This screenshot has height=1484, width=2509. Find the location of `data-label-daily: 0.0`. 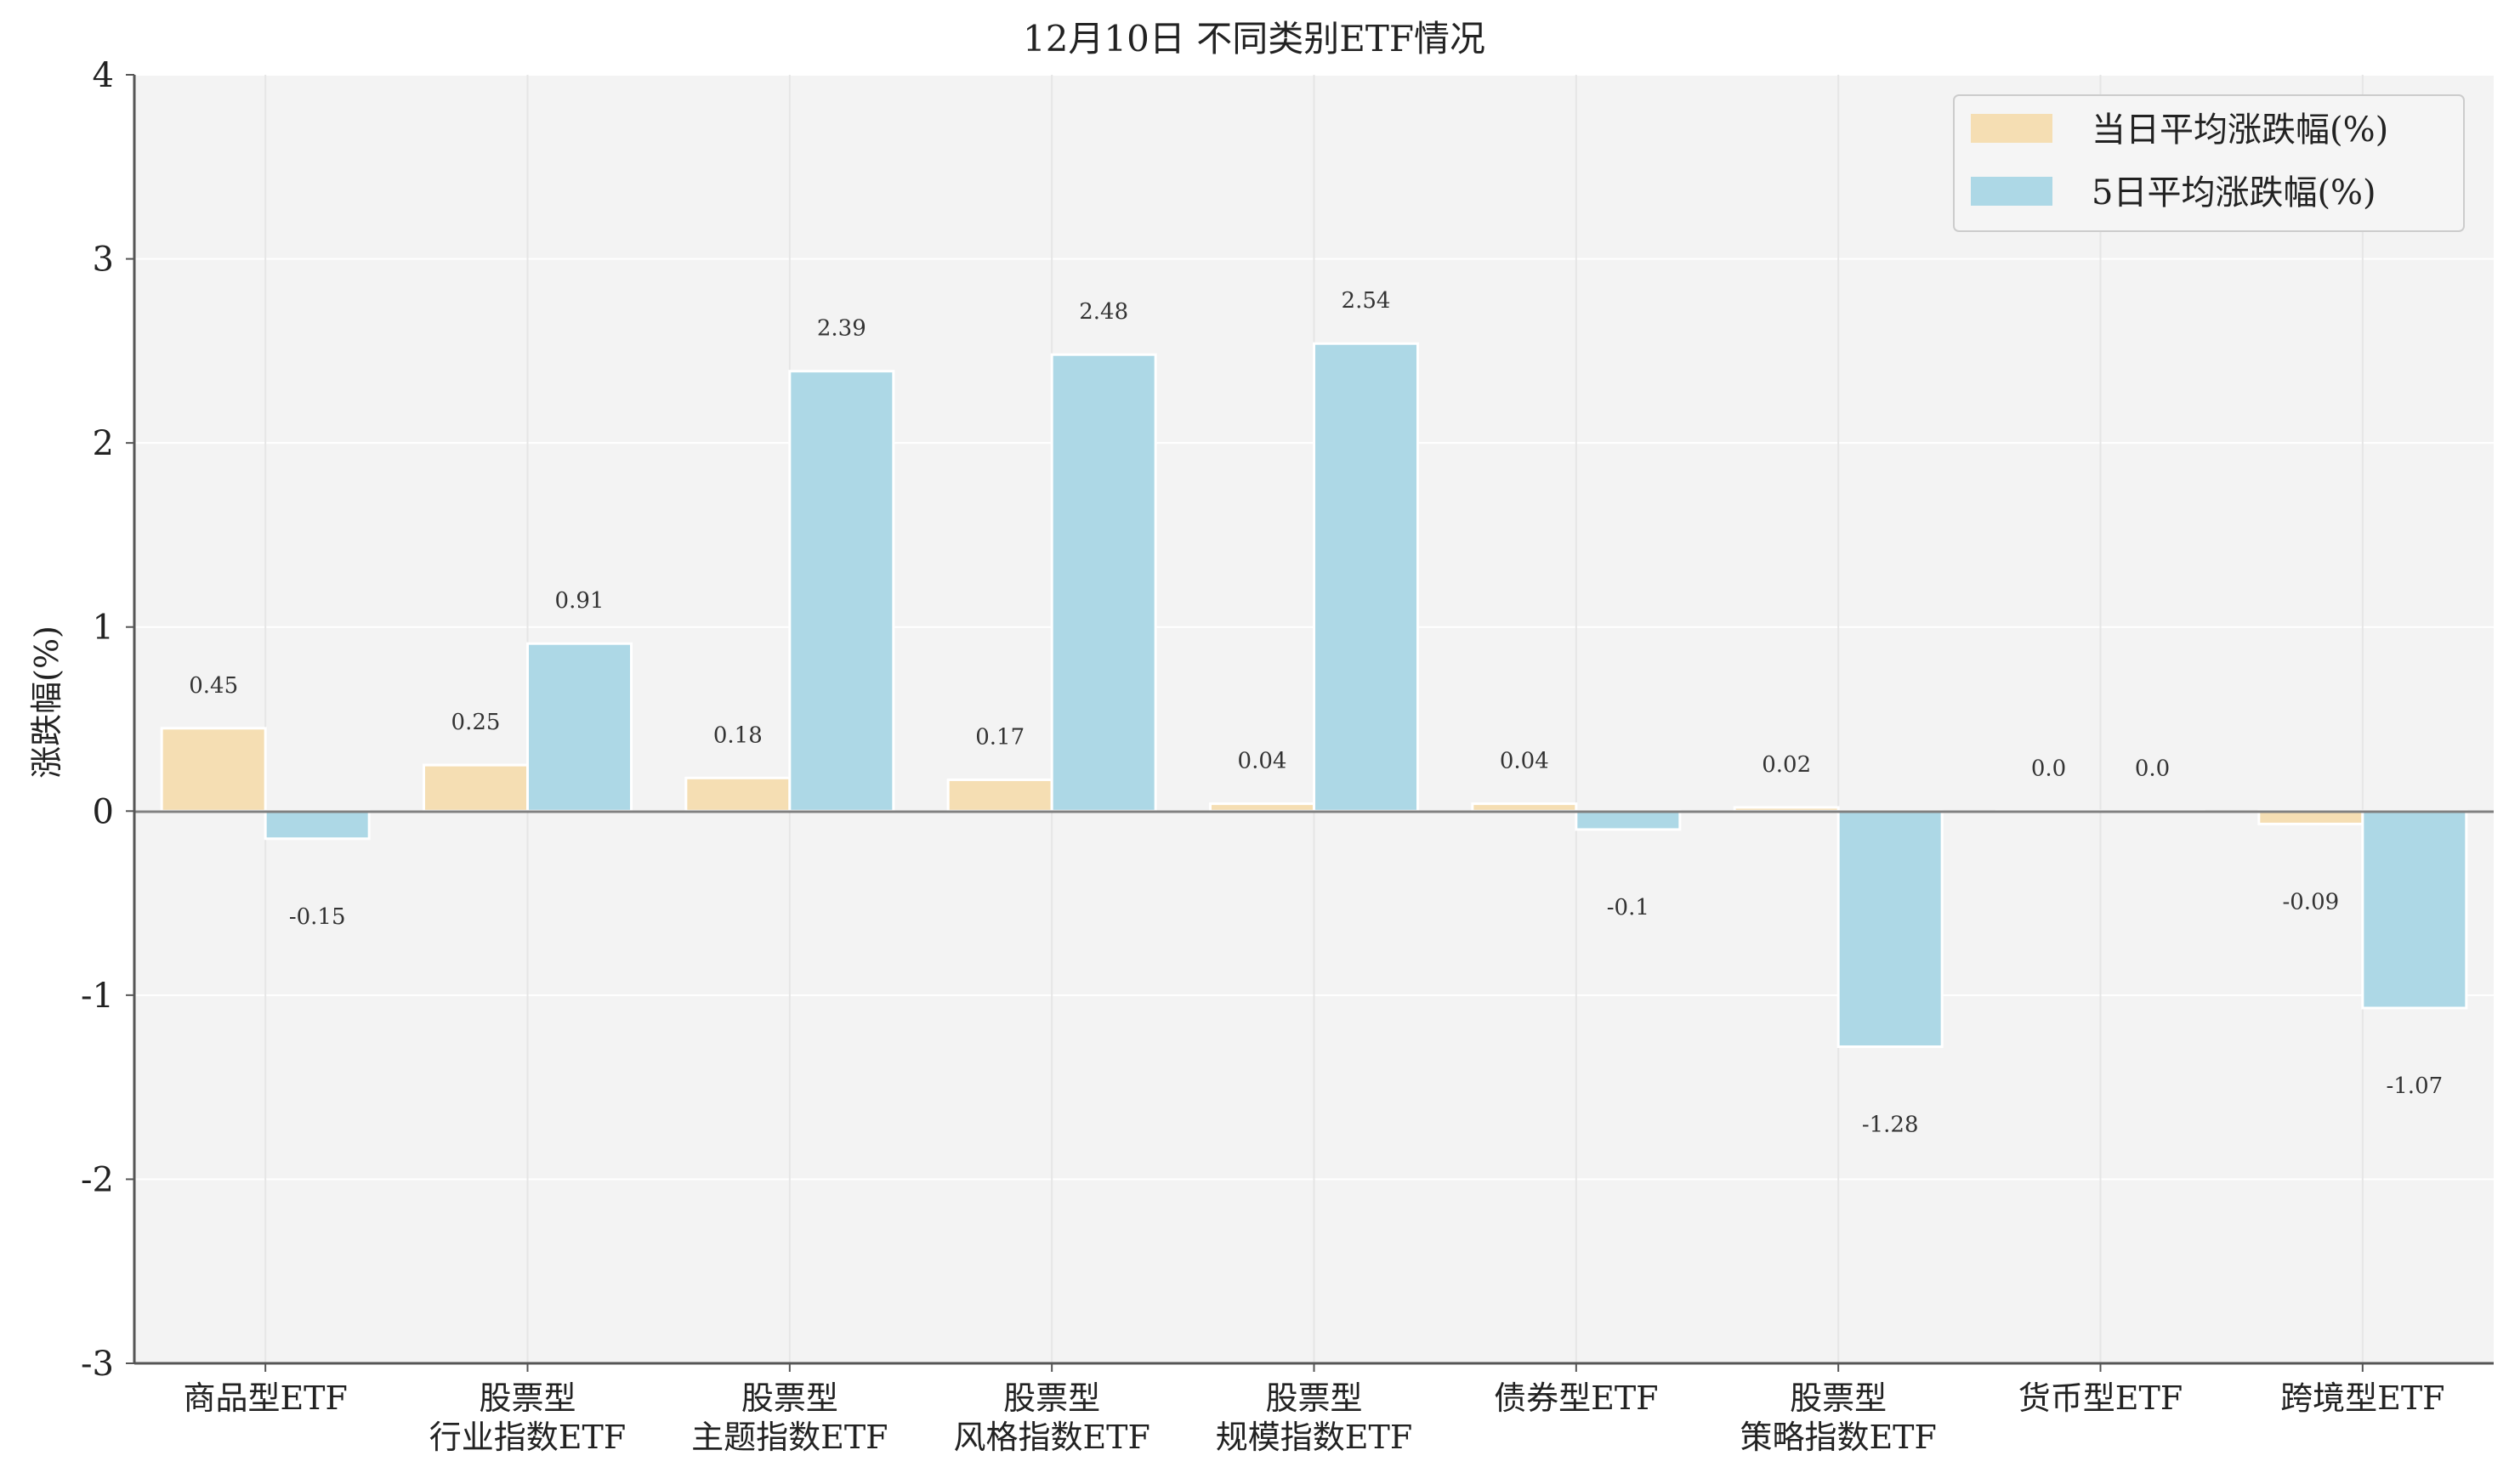

data-label-daily: 0.0 is located at coordinates (2048, 768).